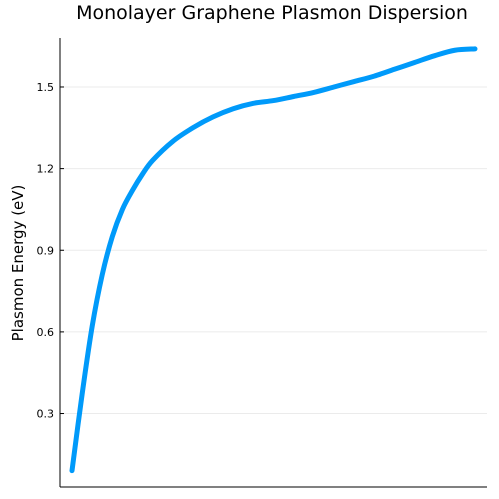 Image resolution: width=499 pixels, height=499 pixels. What do you see at coordinates (46, 332) in the screenshot?
I see `y-tick-label: 0.6` at bounding box center [46, 332].